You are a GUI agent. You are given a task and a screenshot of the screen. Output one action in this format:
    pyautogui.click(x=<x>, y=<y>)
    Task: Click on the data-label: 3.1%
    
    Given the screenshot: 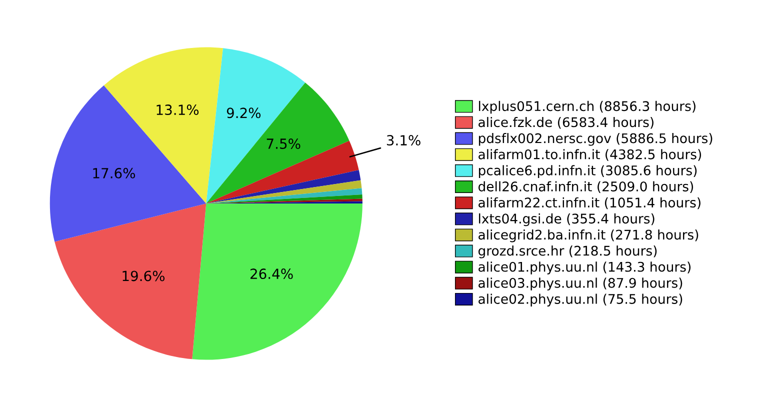 What is the action you would take?
    pyautogui.click(x=403, y=140)
    